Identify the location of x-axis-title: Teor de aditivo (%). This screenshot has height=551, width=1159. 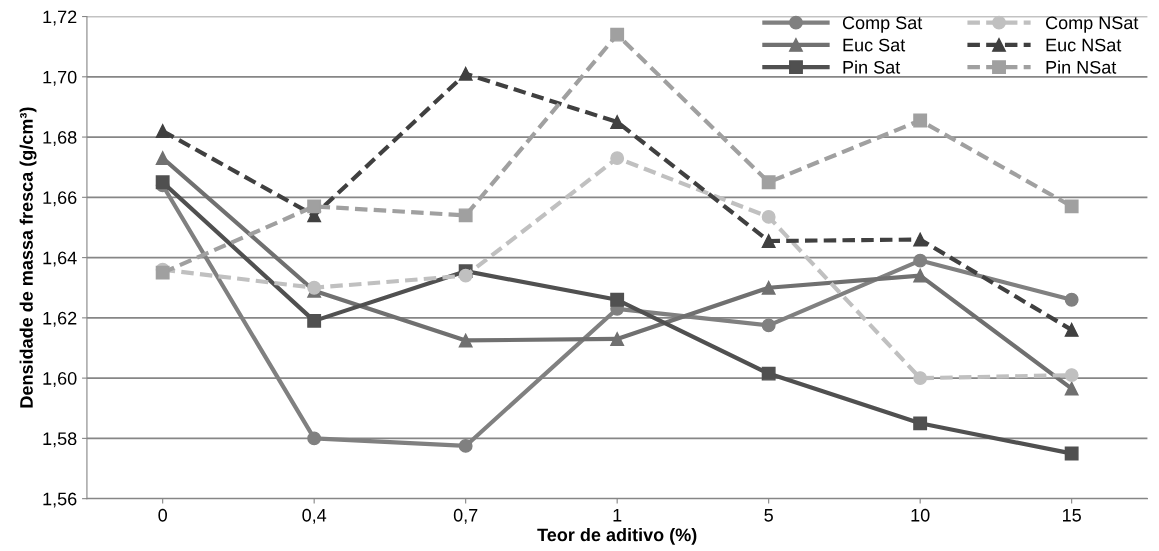
(617, 536).